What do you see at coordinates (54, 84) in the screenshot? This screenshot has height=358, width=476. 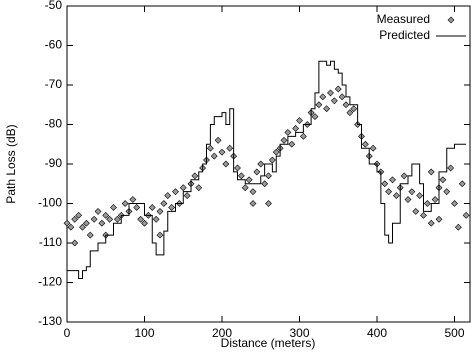 I see `y-tick-label: -70` at bounding box center [54, 84].